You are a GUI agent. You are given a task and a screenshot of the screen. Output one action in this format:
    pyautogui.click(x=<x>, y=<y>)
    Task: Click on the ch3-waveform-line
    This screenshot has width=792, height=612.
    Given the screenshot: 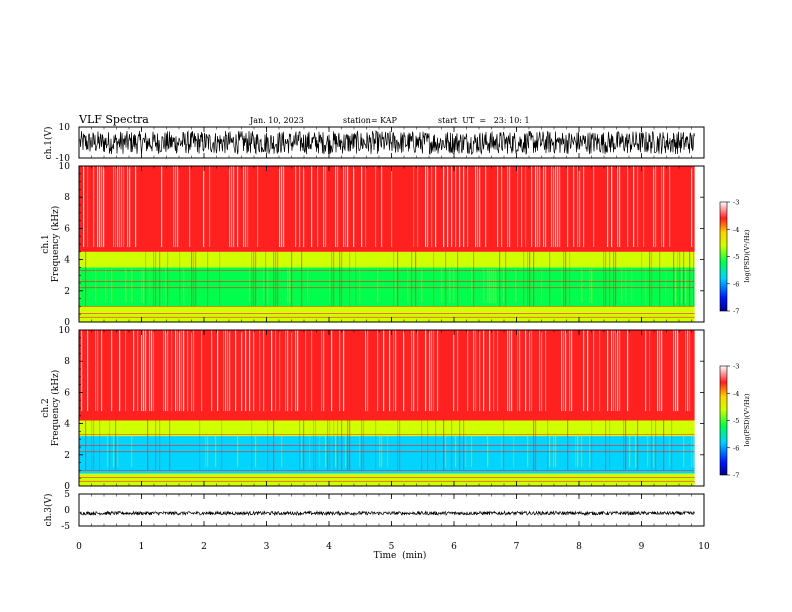 What is the action you would take?
    pyautogui.click(x=387, y=513)
    